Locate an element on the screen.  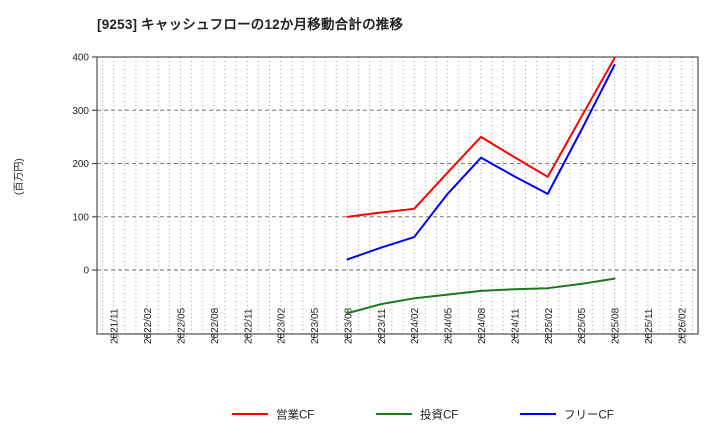
x-tick-label: 2022/05 is located at coordinates (181, 325).